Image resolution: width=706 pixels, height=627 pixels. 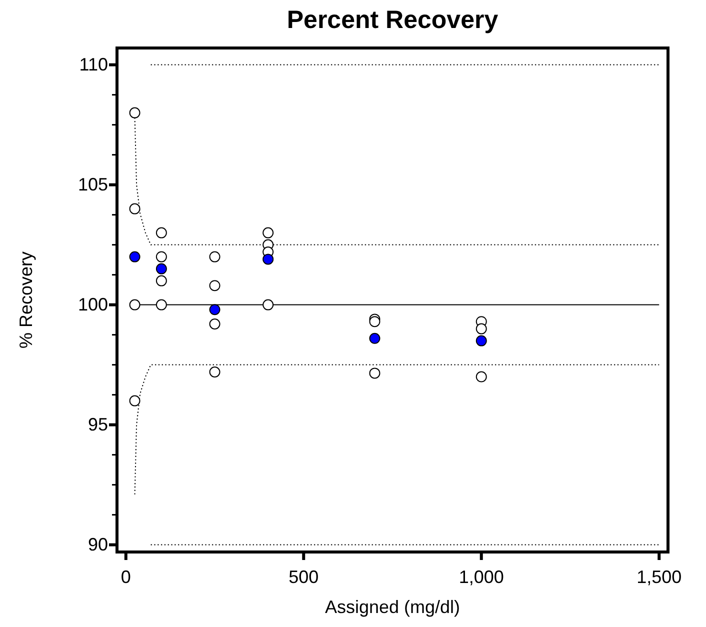 What do you see at coordinates (303, 576) in the screenshot?
I see `x-tick-label: 500` at bounding box center [303, 576].